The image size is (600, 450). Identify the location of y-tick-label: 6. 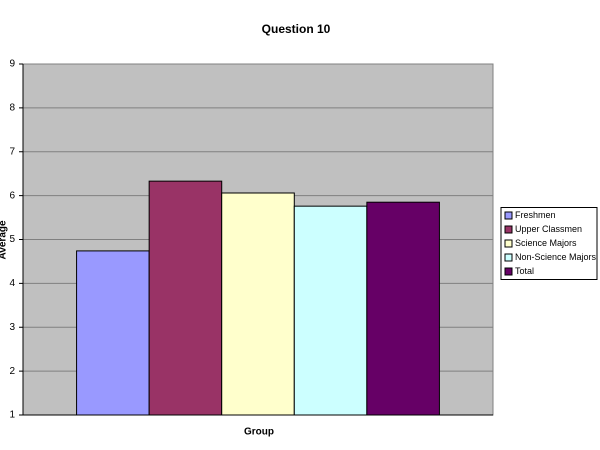
(12, 195).